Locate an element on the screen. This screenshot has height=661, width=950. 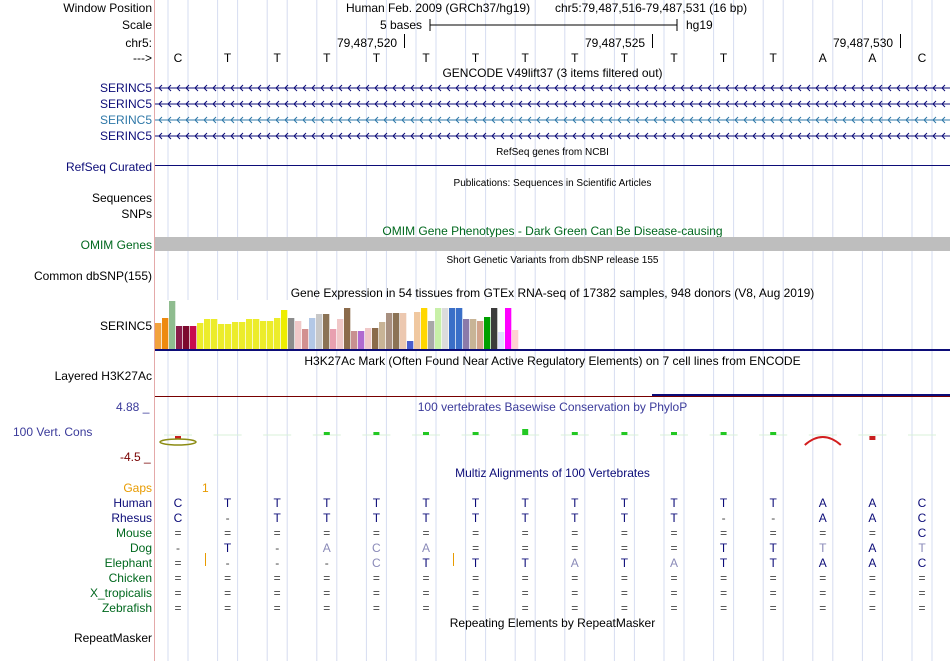
sequences-label: Sequences is located at coordinates (121, 198).